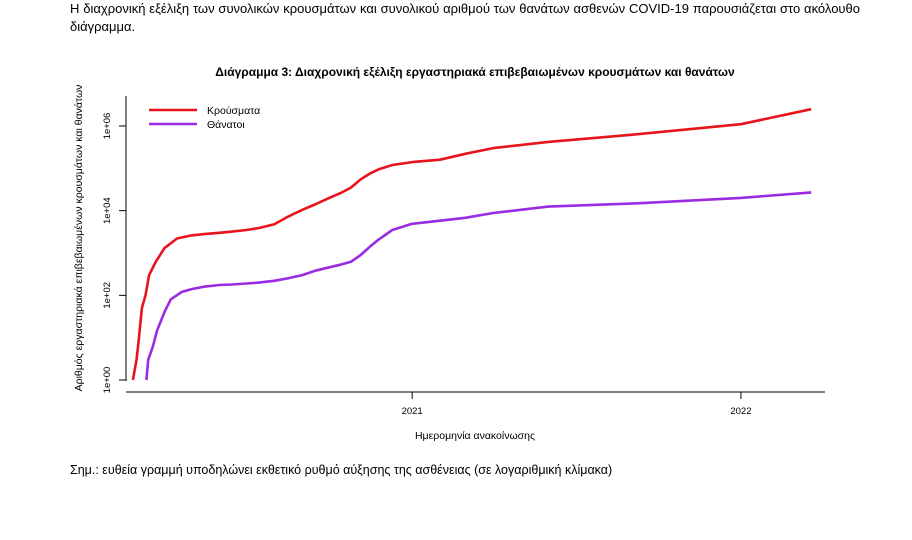  What do you see at coordinates (114, 253) in the screenshot?
I see `y-axis-ticks: 1e+00 1e+02 1e+04 1e+06` at bounding box center [114, 253].